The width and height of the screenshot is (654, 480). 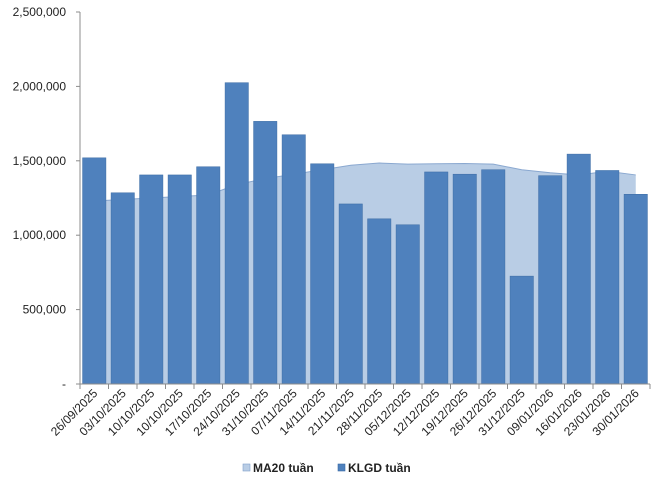 What do you see at coordinates (45, 310) in the screenshot?
I see `y-tick-label: 500,000` at bounding box center [45, 310].